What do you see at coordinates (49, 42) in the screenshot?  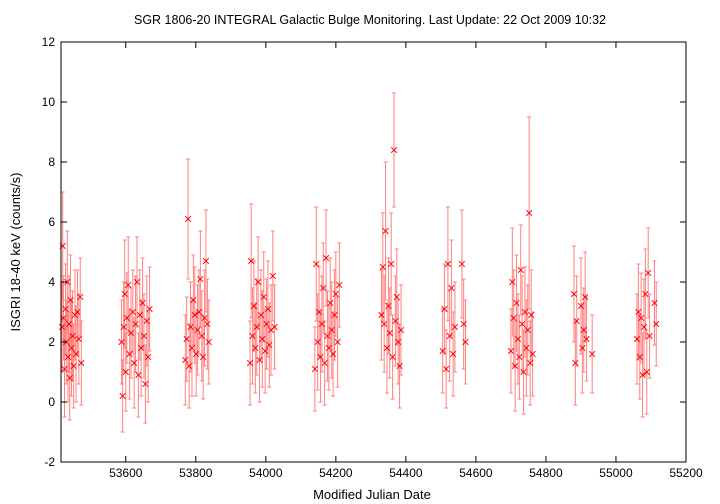 I see `y-tick-label: 12` at bounding box center [49, 42].